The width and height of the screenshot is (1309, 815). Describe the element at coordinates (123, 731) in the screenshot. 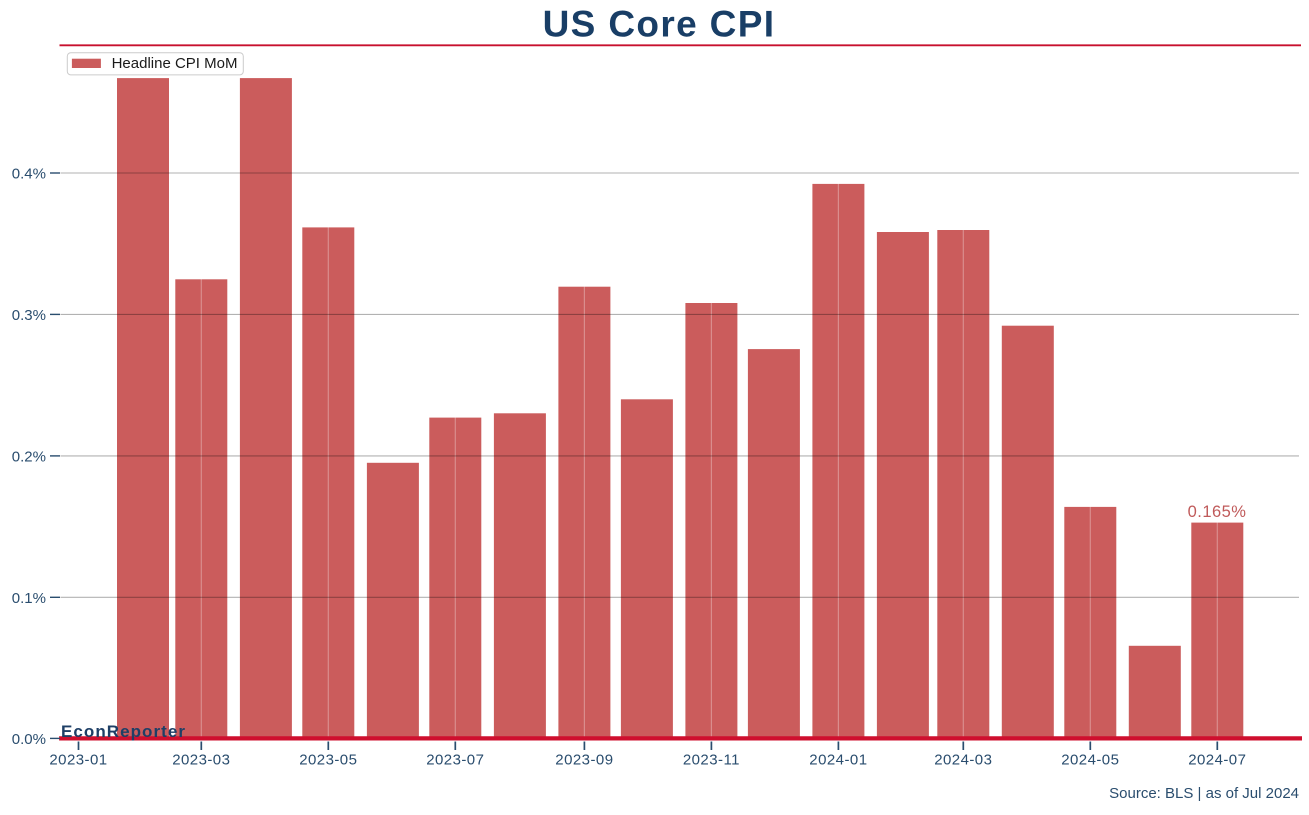

I see `svg-text: EconReporter` at that location.